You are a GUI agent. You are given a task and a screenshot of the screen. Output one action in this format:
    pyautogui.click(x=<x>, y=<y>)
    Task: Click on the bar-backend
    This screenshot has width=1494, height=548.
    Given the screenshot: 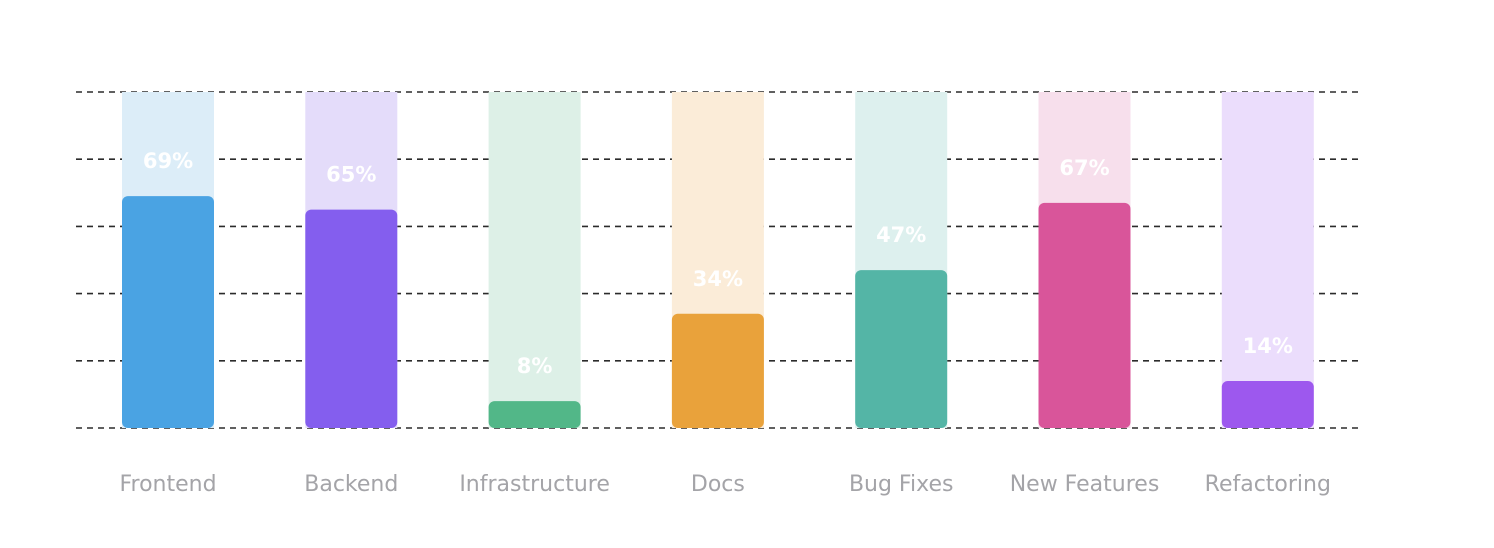 What is the action you would take?
    pyautogui.click(x=351, y=318)
    